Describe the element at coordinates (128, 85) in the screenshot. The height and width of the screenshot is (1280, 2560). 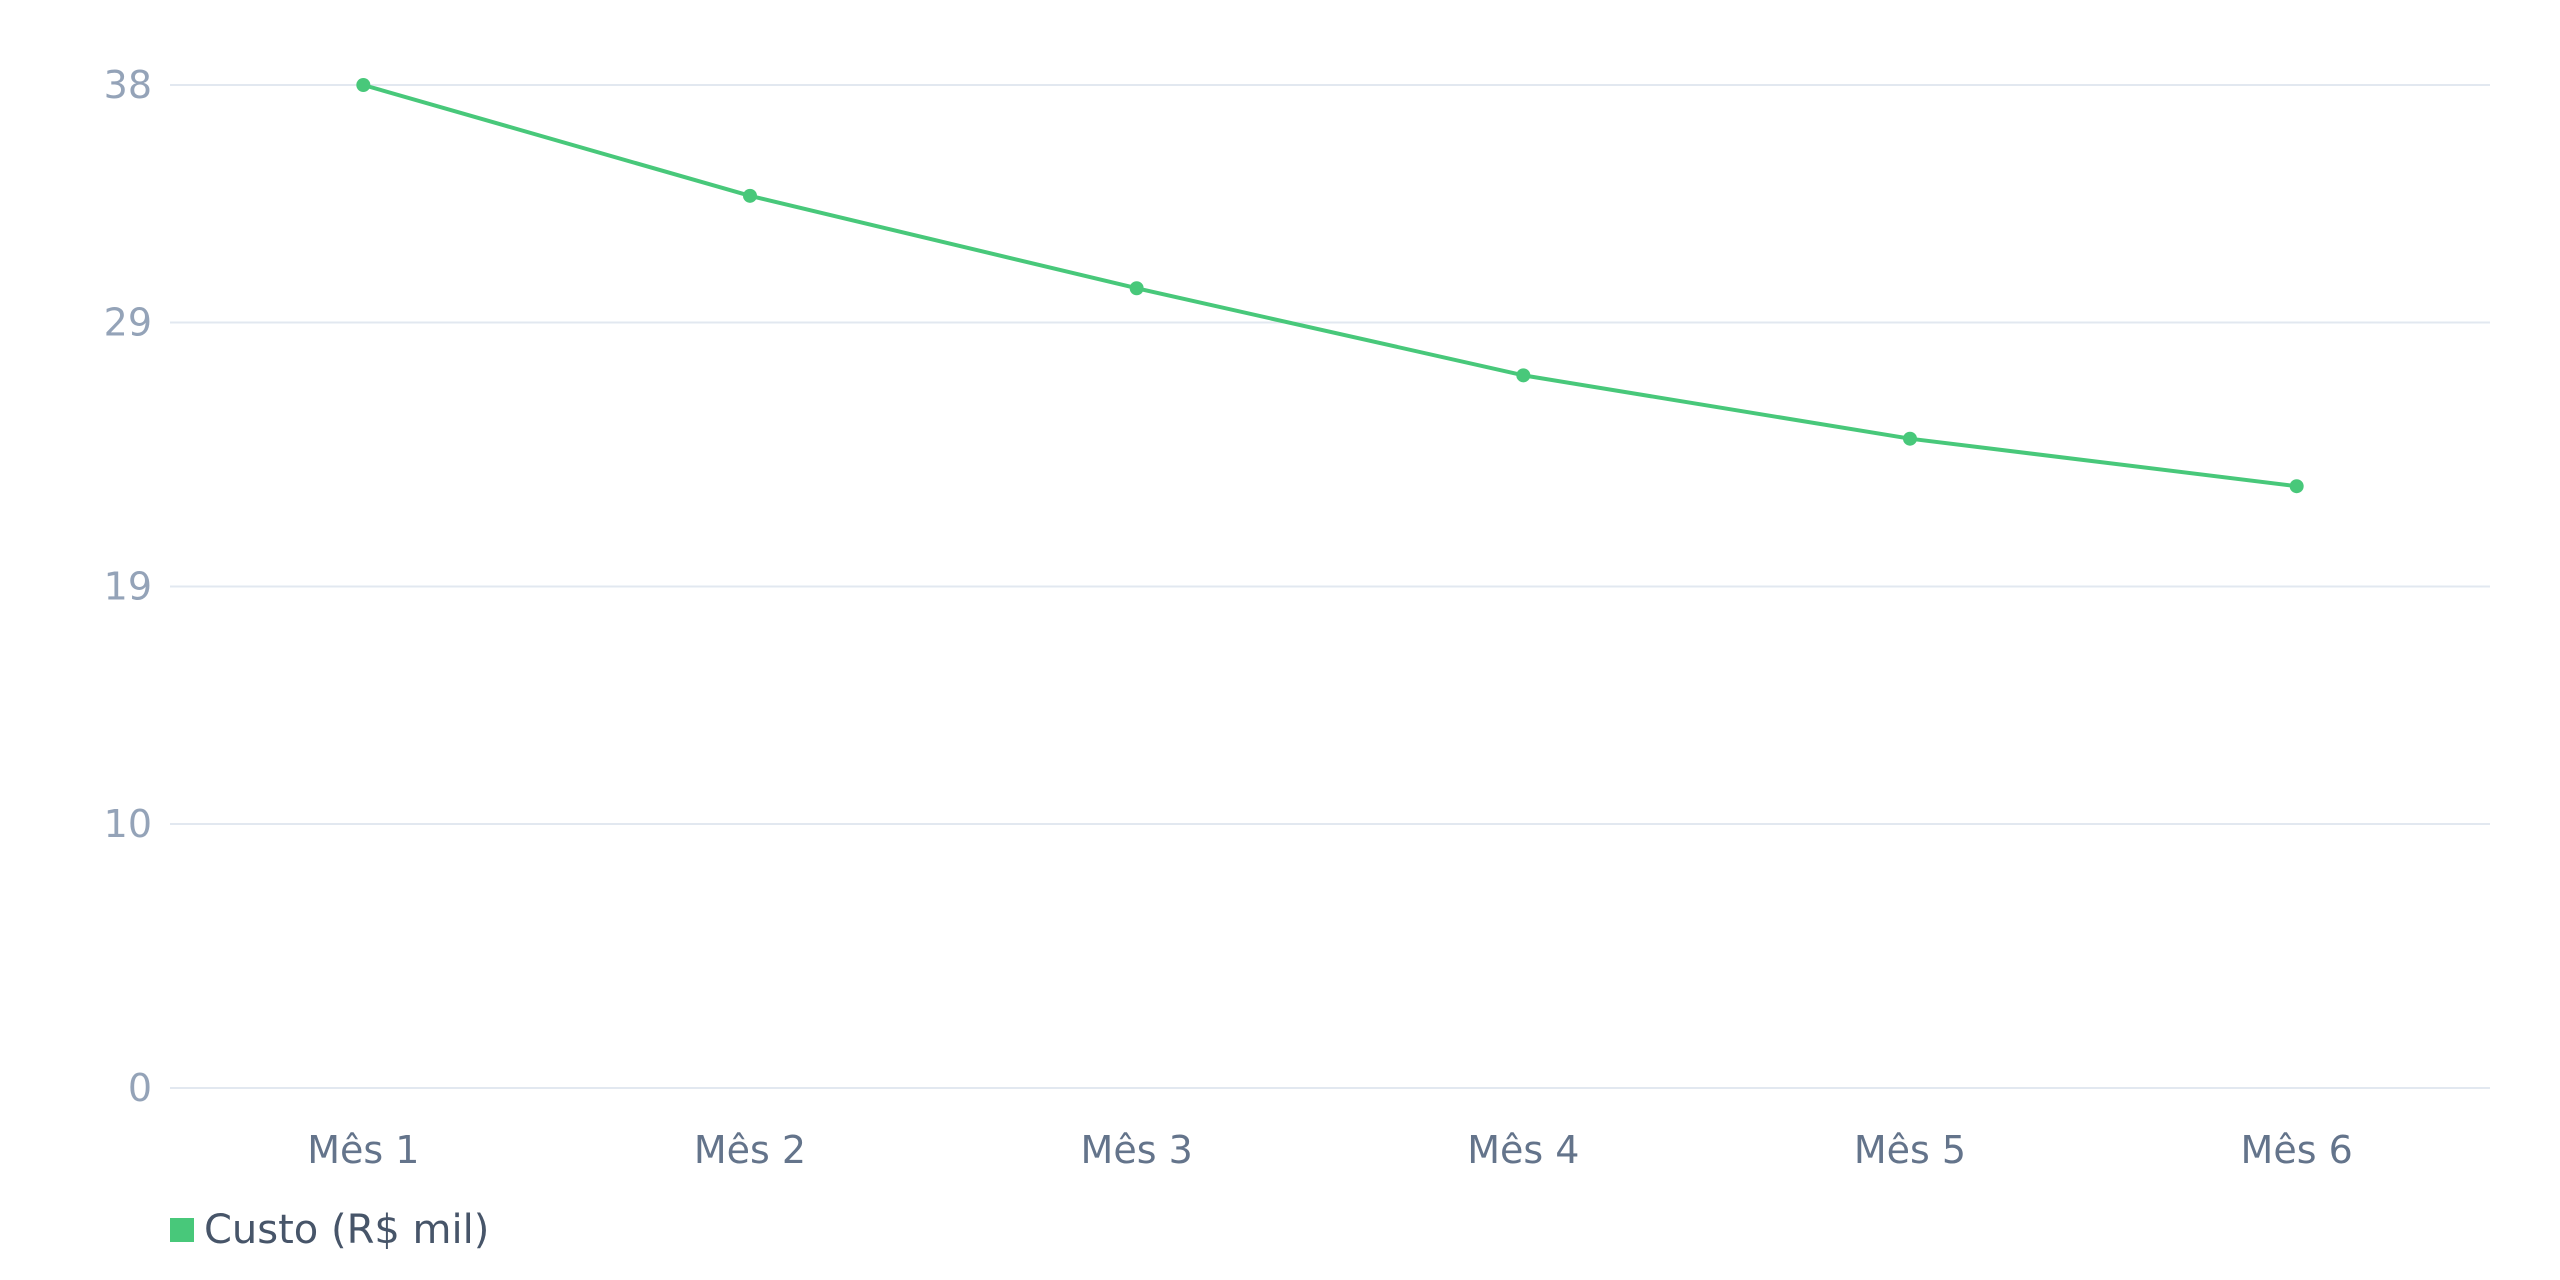
I see `y-tick-label: 38` at that location.